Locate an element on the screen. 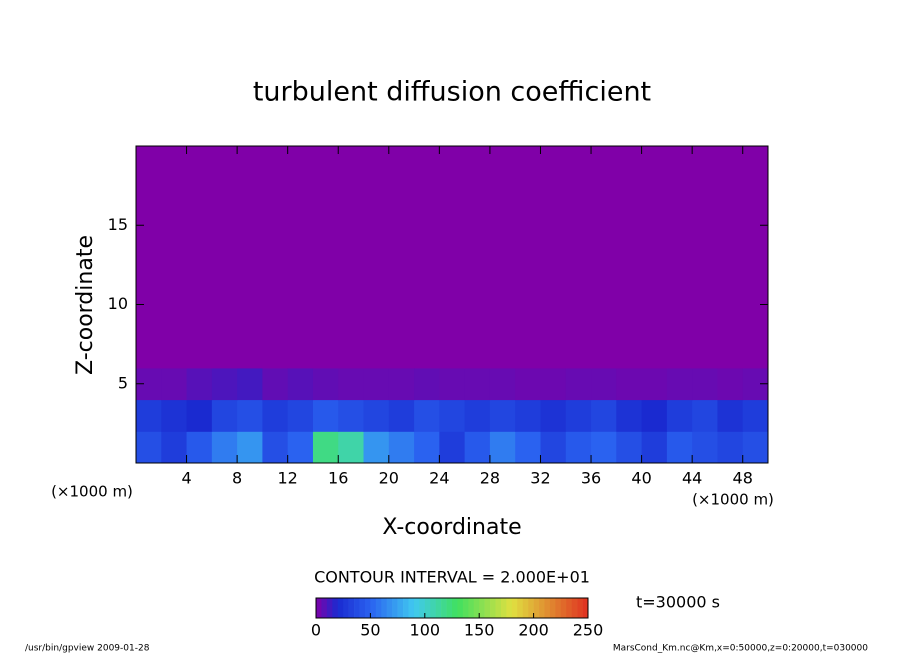  x-unit: (×1000 m) is located at coordinates (733, 500).